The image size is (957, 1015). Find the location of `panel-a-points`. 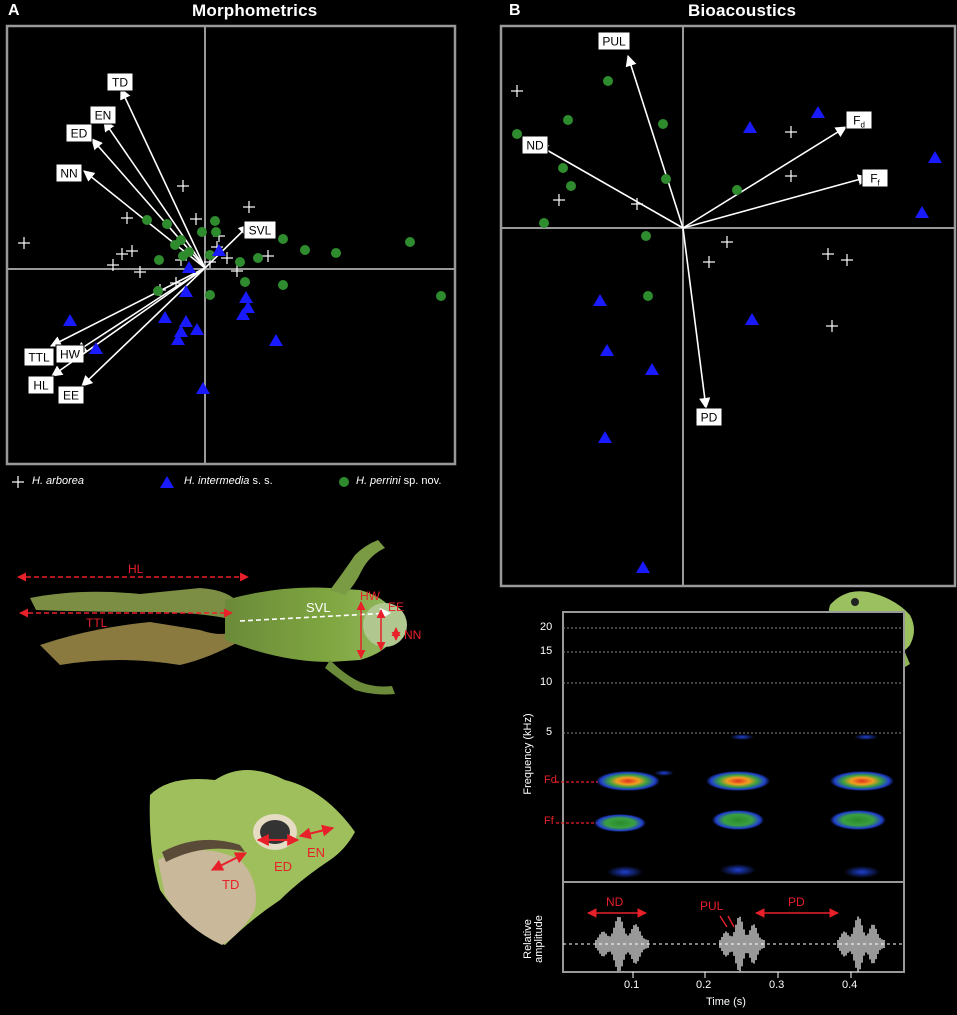

panel-a-points is located at coordinates (232, 287).